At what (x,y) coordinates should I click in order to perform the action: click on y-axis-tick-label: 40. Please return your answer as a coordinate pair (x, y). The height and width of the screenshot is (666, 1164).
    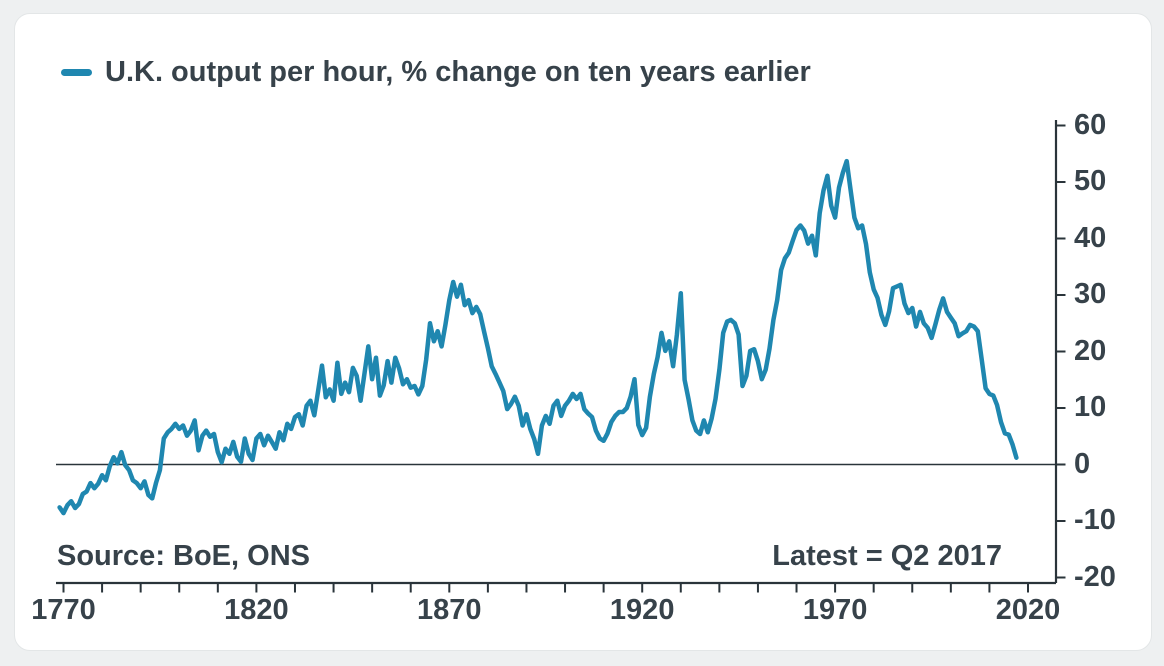
    Looking at the image, I should click on (1090, 237).